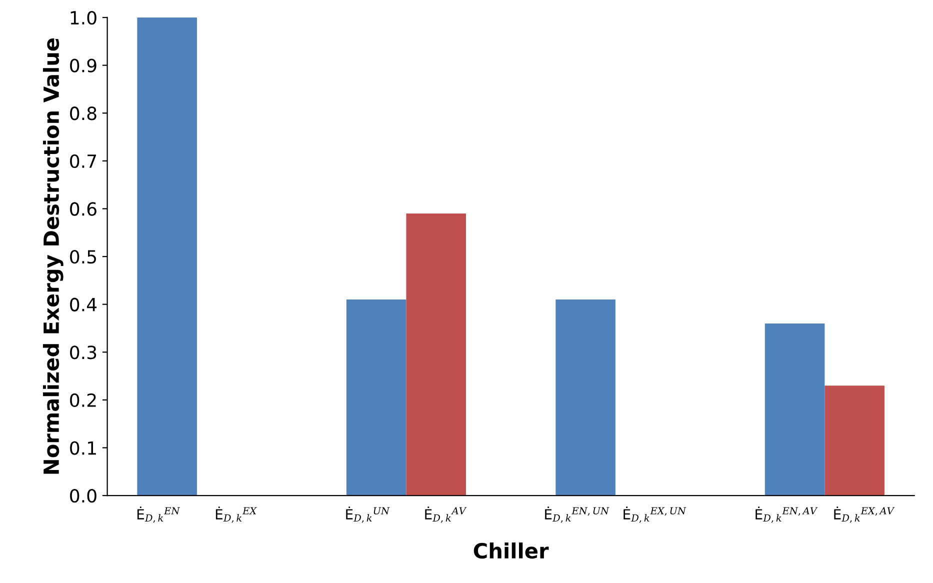 The width and height of the screenshot is (933, 583). I want to click on y-tick-label: 0.8, so click(83, 113).